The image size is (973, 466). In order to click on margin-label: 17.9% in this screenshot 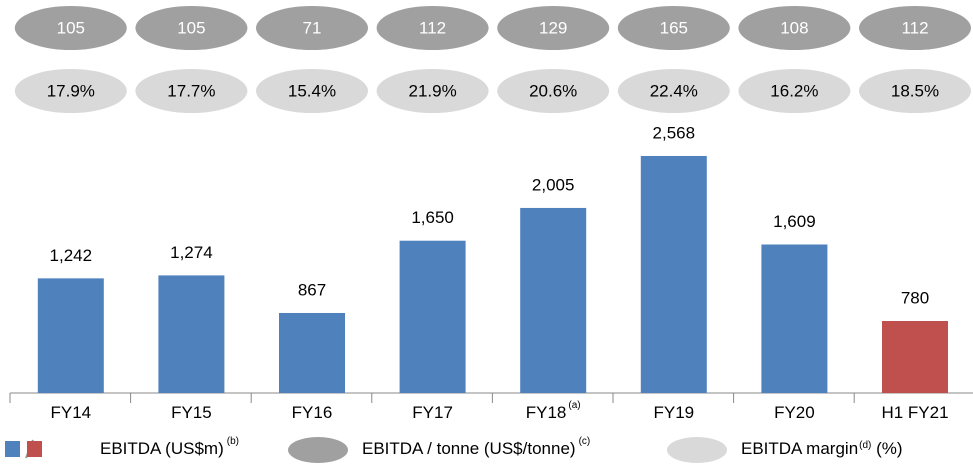, I will do `click(71, 90)`.